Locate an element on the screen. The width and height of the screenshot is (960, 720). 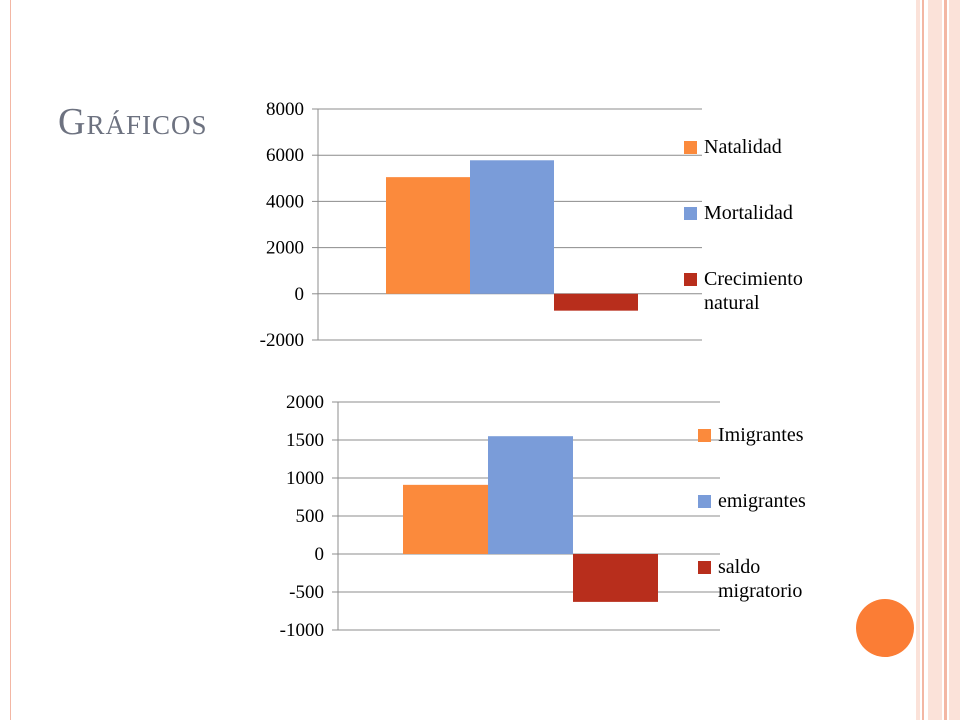
y-tick-label: 1000 is located at coordinates (305, 478).